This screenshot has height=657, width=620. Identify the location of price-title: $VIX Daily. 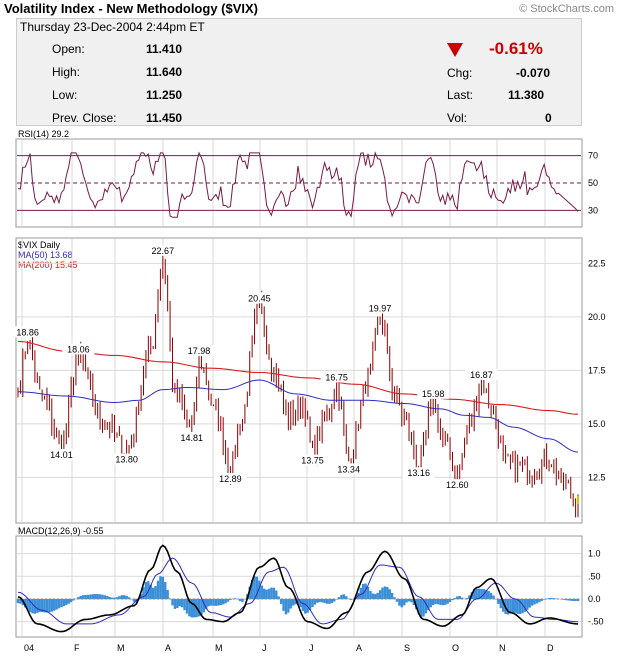
(39, 245).